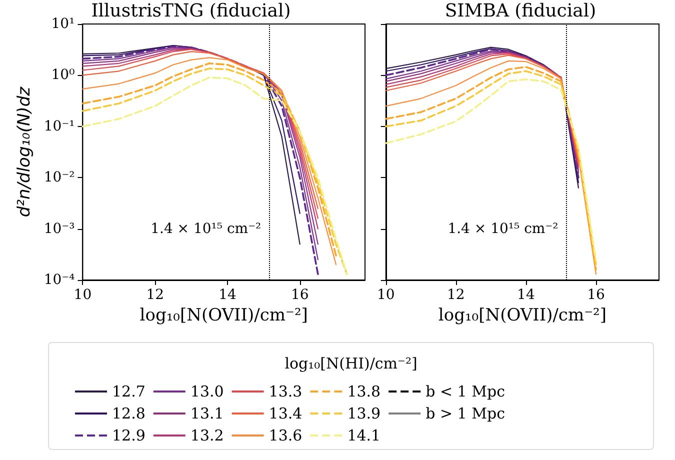 Image resolution: width=675 pixels, height=460 pixels. I want to click on legend-label: 12.9, so click(129, 435).